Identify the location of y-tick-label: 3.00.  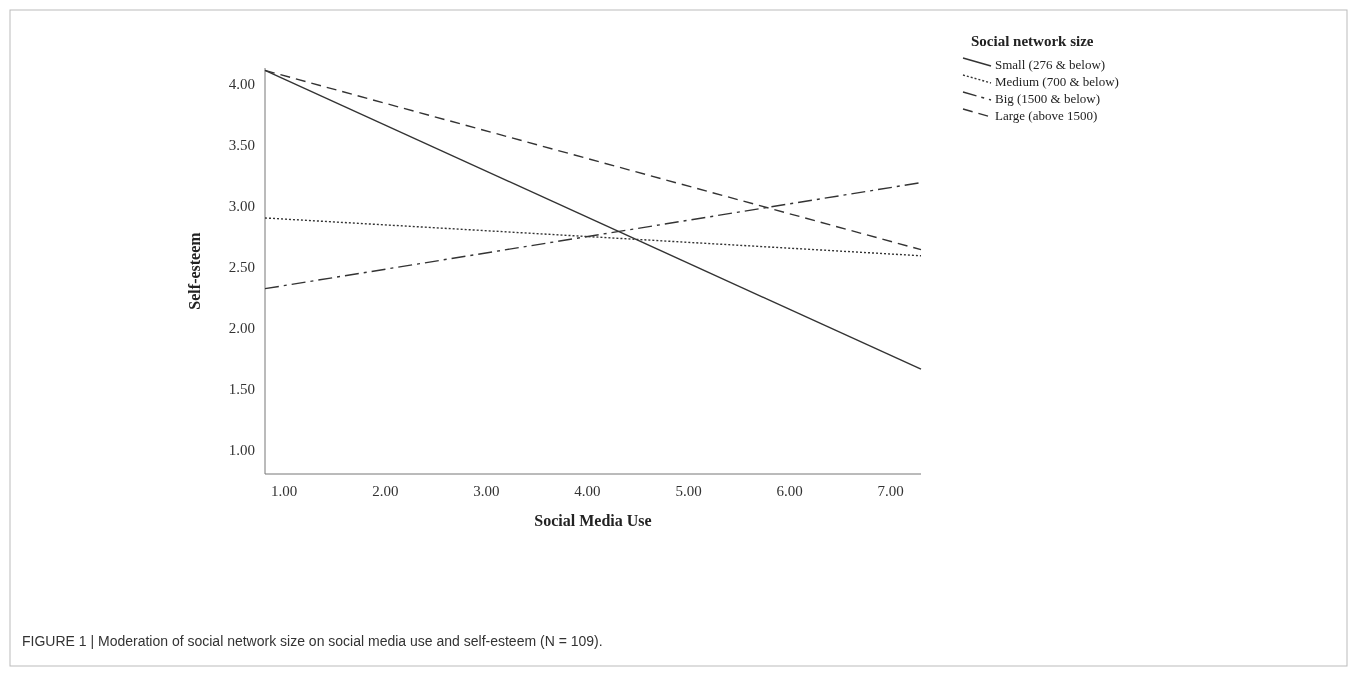
(241, 206).